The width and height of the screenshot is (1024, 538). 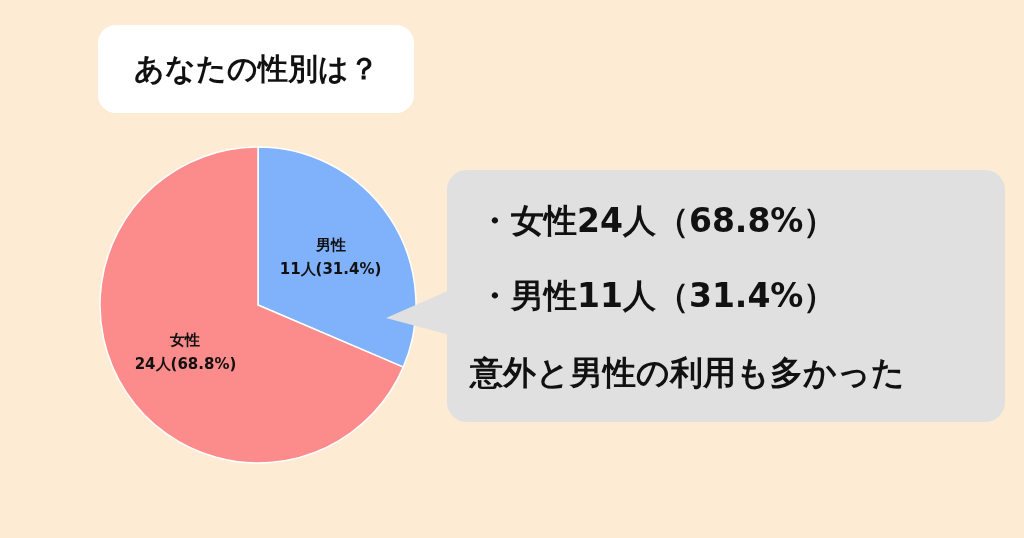 What do you see at coordinates (185, 364) in the screenshot?
I see `data-label: 24人(68.8%)` at bounding box center [185, 364].